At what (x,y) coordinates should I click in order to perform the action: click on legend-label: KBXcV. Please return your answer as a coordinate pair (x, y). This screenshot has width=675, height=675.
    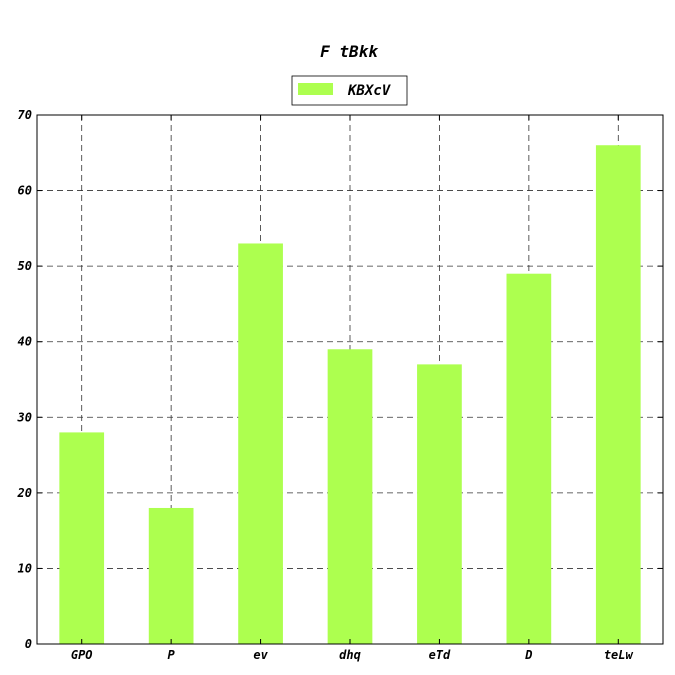
    Looking at the image, I should click on (369, 91).